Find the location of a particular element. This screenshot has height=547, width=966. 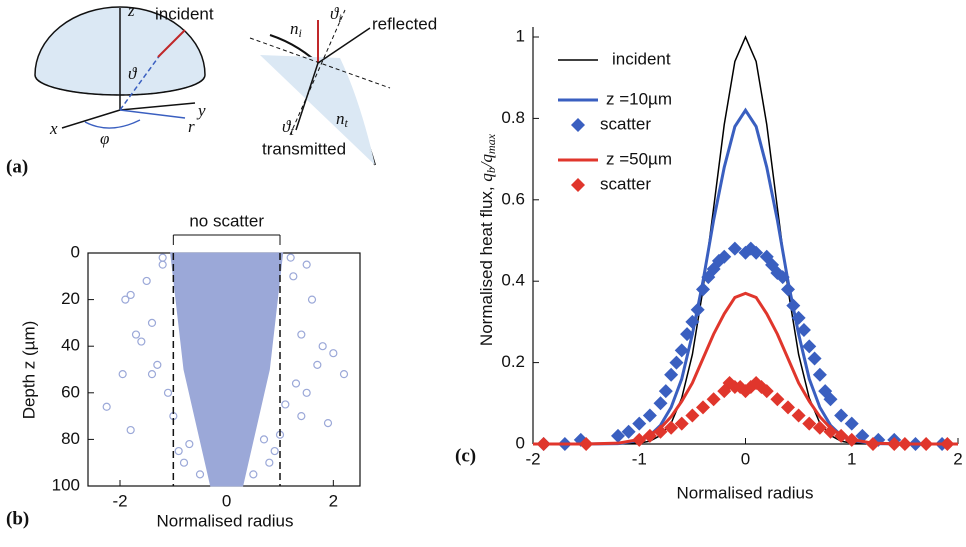

n: n is located at coordinates (340, 118).